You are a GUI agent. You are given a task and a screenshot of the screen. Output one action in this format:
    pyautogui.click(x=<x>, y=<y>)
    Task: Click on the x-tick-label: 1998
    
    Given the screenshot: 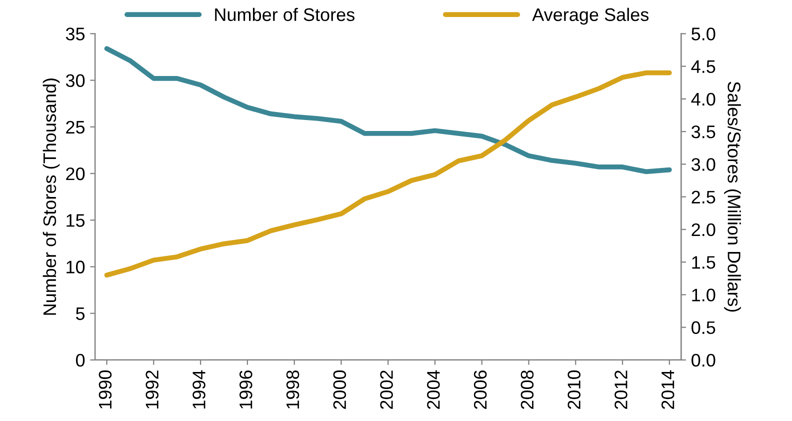 What is the action you would take?
    pyautogui.click(x=293, y=389)
    